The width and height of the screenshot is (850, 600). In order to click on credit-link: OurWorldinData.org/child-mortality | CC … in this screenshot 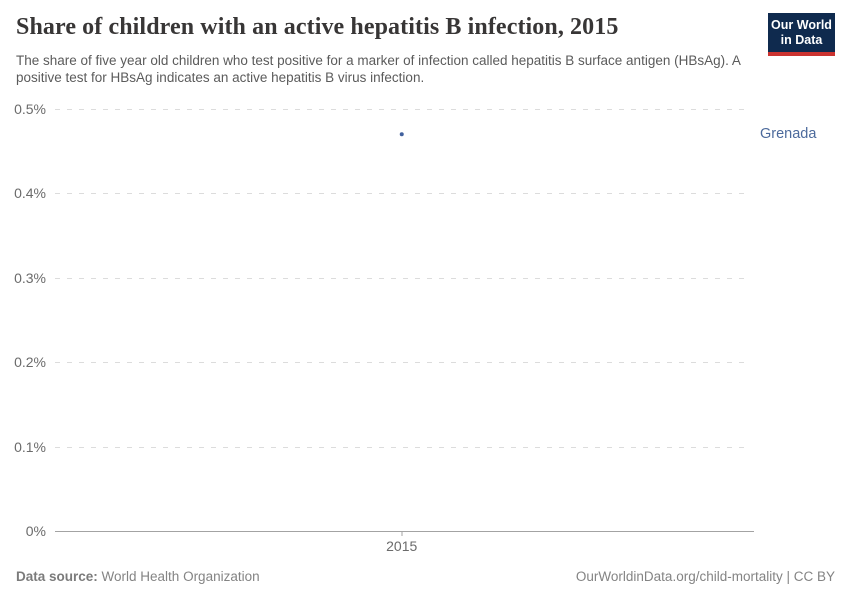, I will do `click(705, 576)`.